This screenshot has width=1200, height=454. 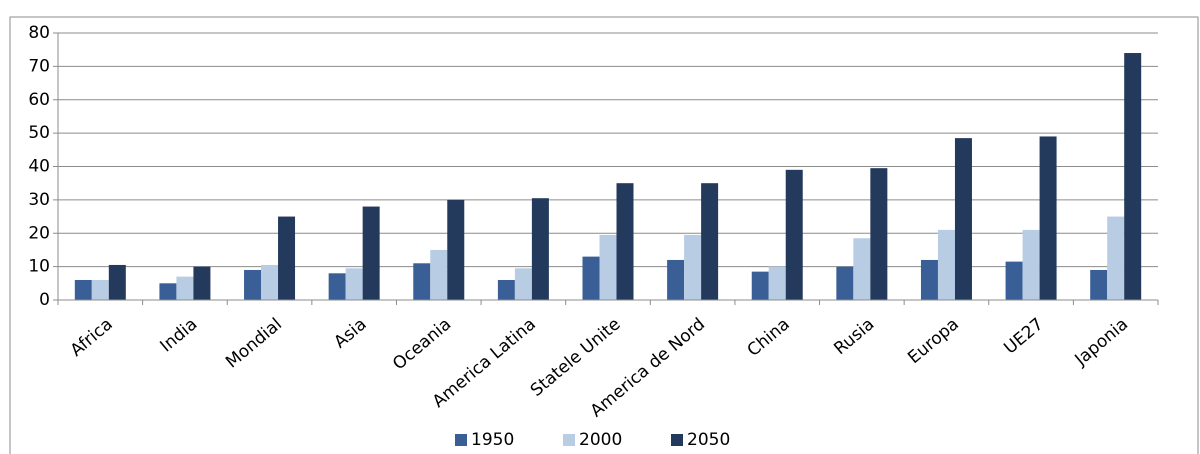 I want to click on legend-label: 1950, so click(x=492, y=440).